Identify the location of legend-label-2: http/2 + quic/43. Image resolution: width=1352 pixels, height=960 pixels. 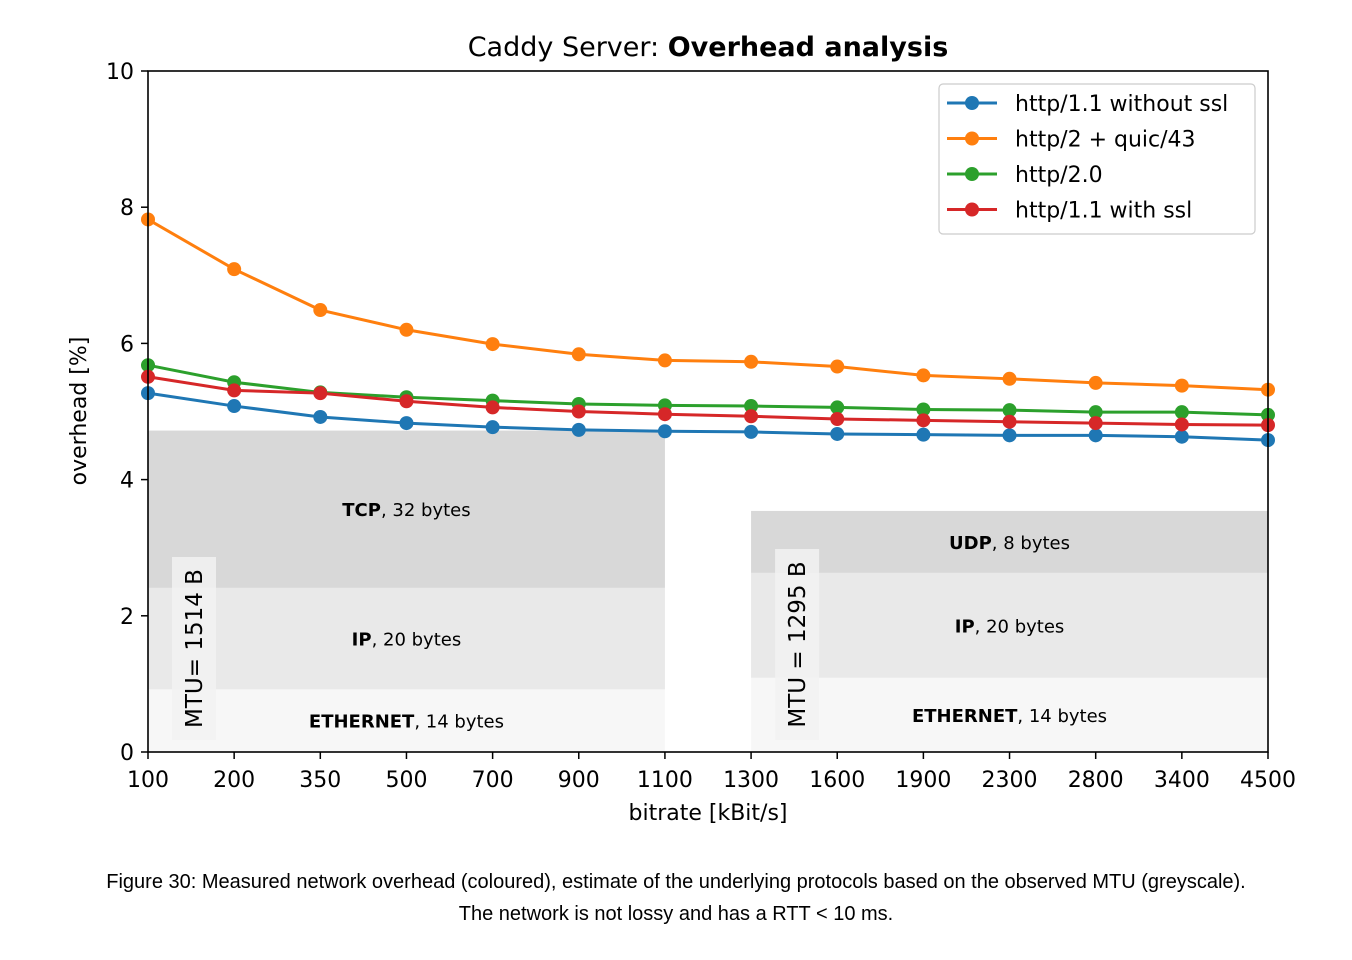
(1105, 140).